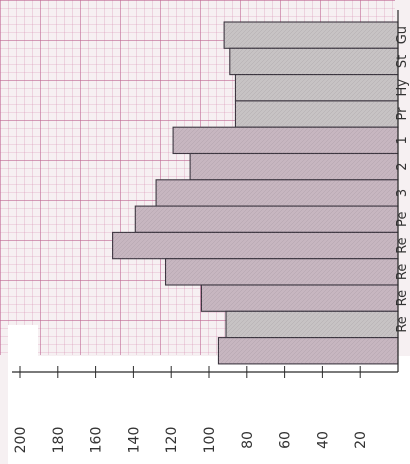  Describe the element at coordinates (248, 440) in the screenshot. I see `value-axis-tick-label: 80` at that location.